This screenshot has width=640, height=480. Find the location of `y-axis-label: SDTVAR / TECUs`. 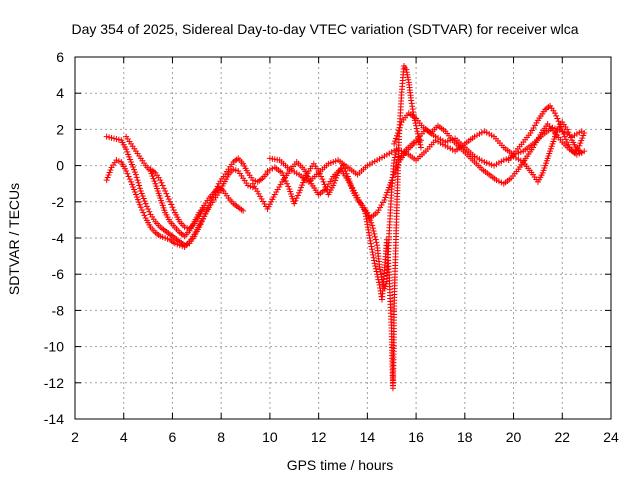

y-axis-label: SDTVAR / TECUs is located at coordinates (14, 239).